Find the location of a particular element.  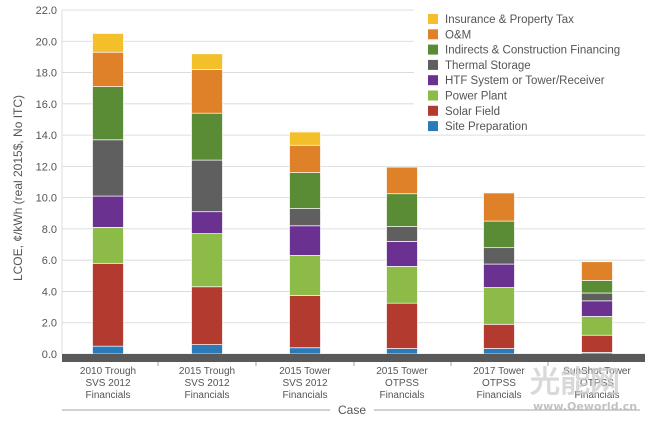

x-tick-label: 2017 Tower is located at coordinates (499, 371).